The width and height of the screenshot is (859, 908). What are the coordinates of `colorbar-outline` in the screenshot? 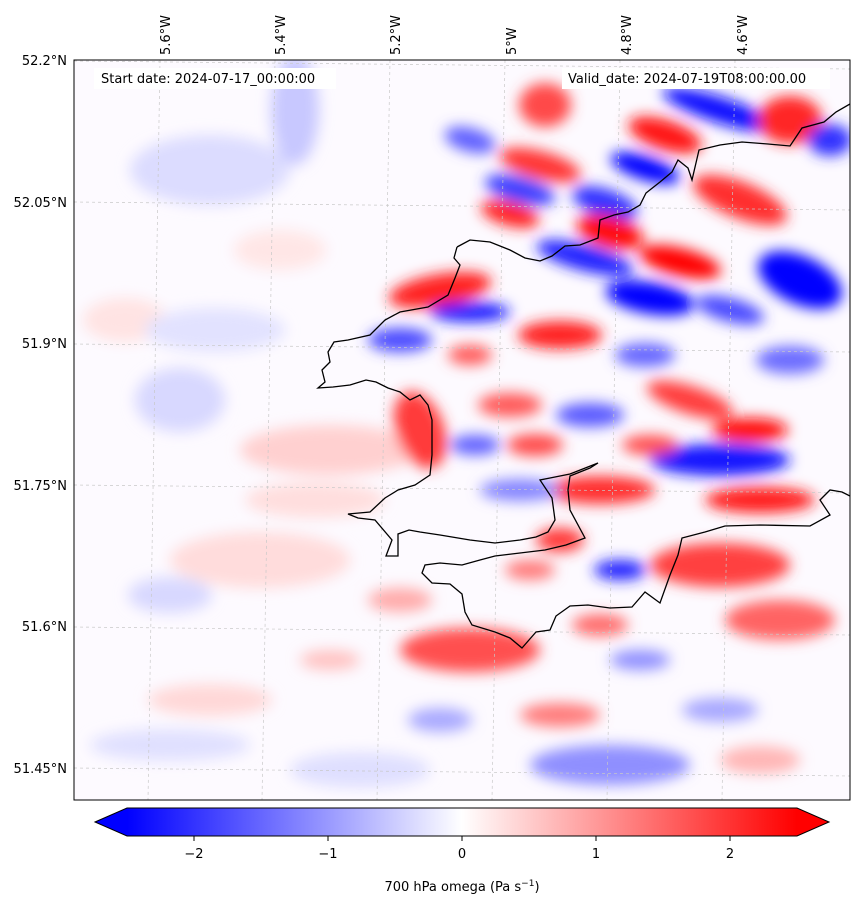 It's located at (462, 822).